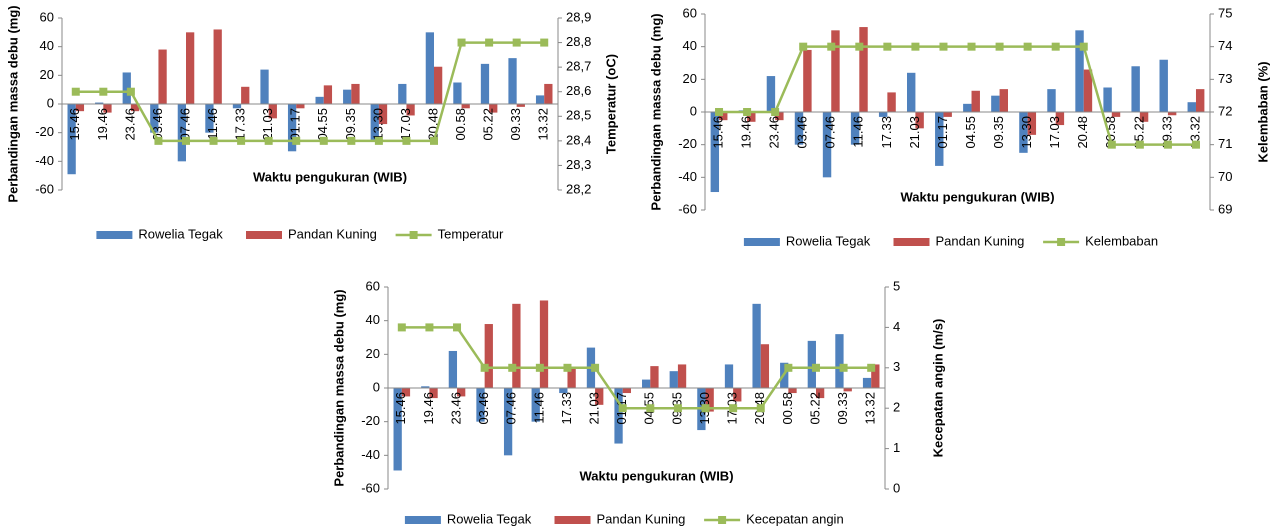 The image size is (1280, 531). What do you see at coordinates (937, 388) in the screenshot?
I see `y2-axis-title: Kecepatan angin (m/s)` at bounding box center [937, 388].